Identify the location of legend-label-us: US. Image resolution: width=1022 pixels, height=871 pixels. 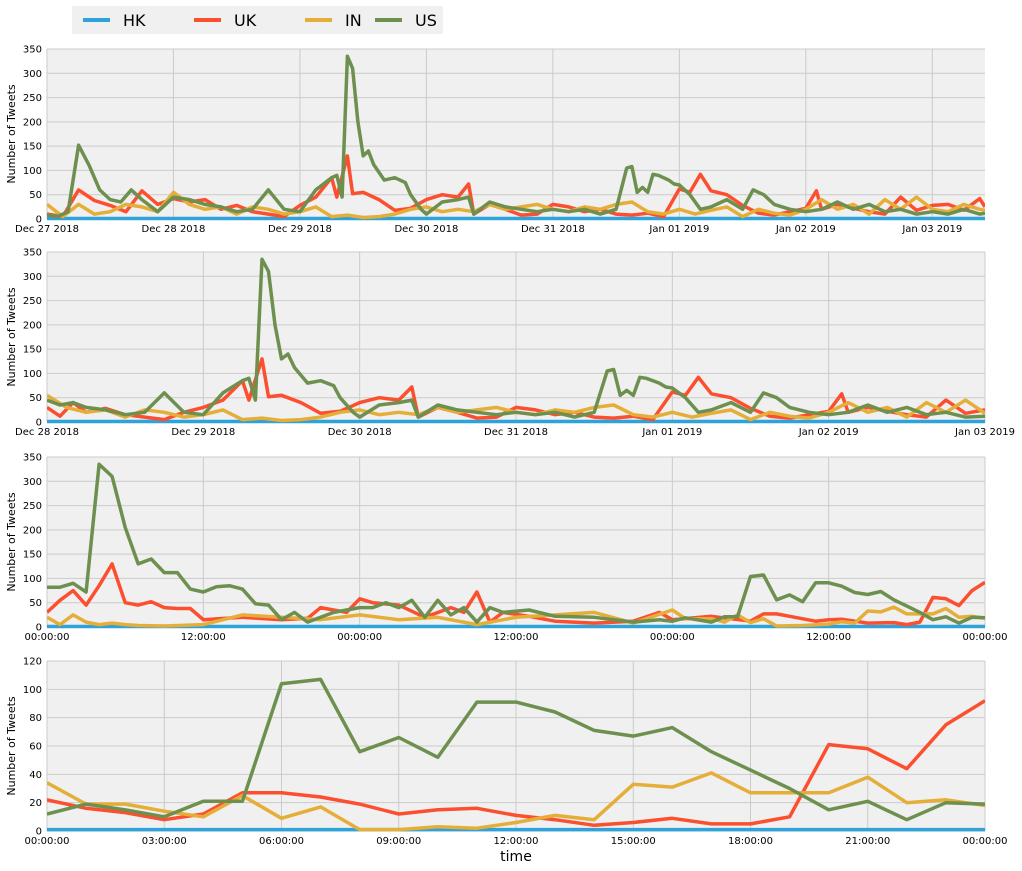
(426, 20).